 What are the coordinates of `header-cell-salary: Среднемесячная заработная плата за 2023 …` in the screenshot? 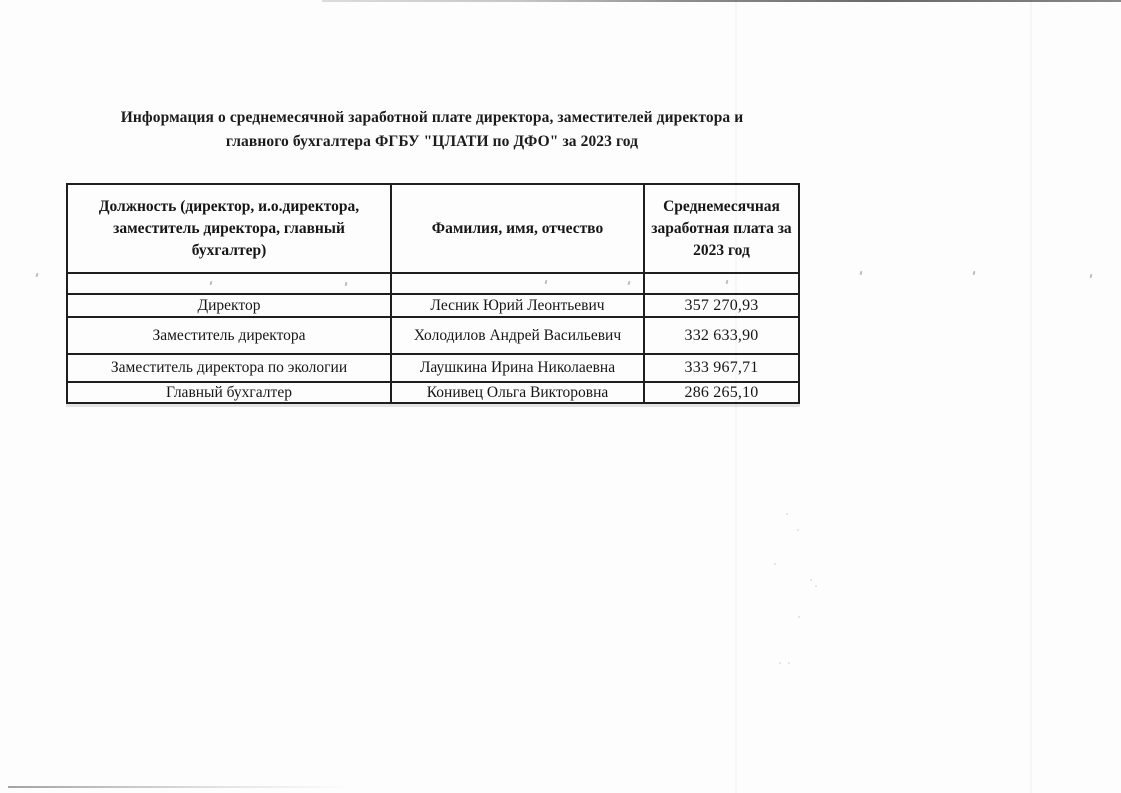 It's located at (721, 228).